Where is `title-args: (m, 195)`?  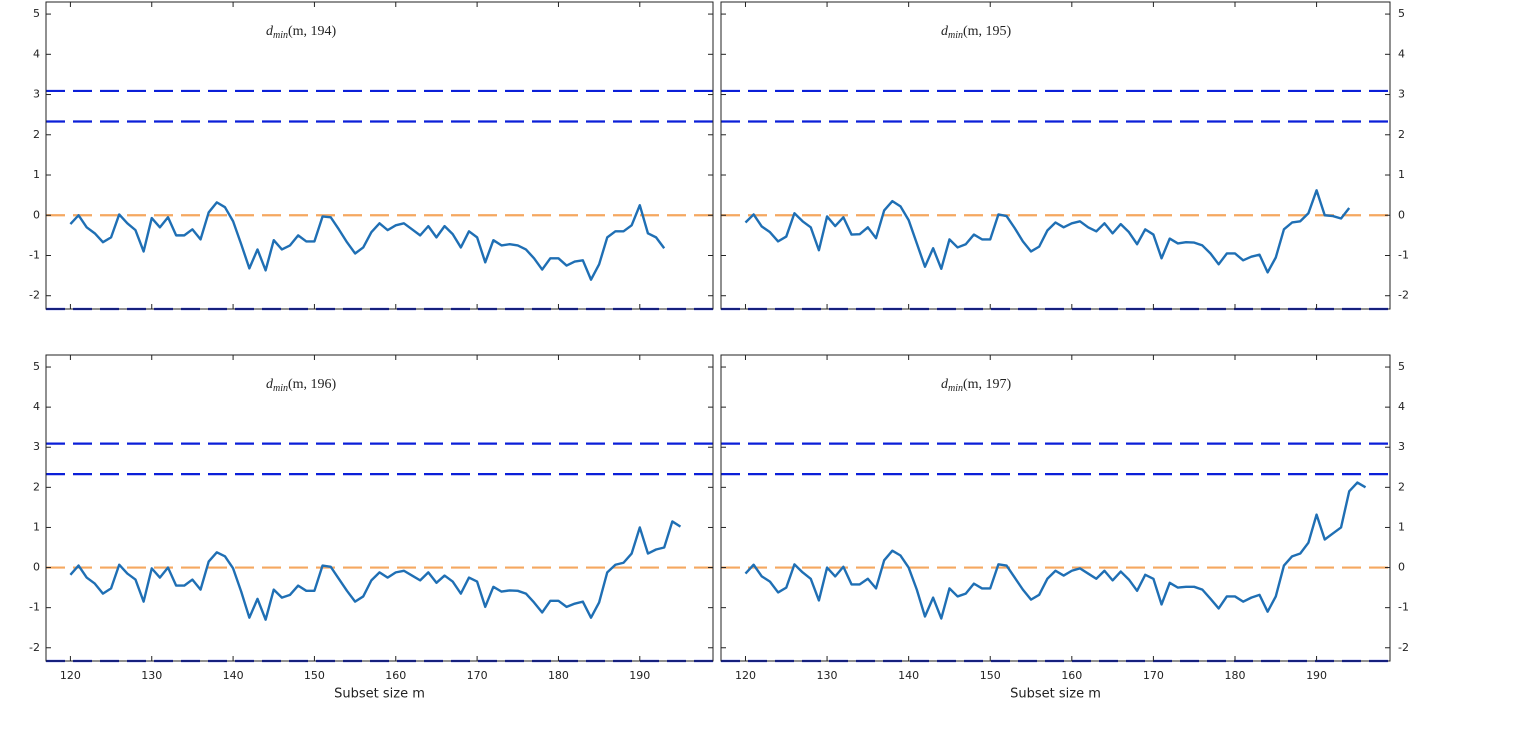 title-args: (m, 195) is located at coordinates (987, 31).